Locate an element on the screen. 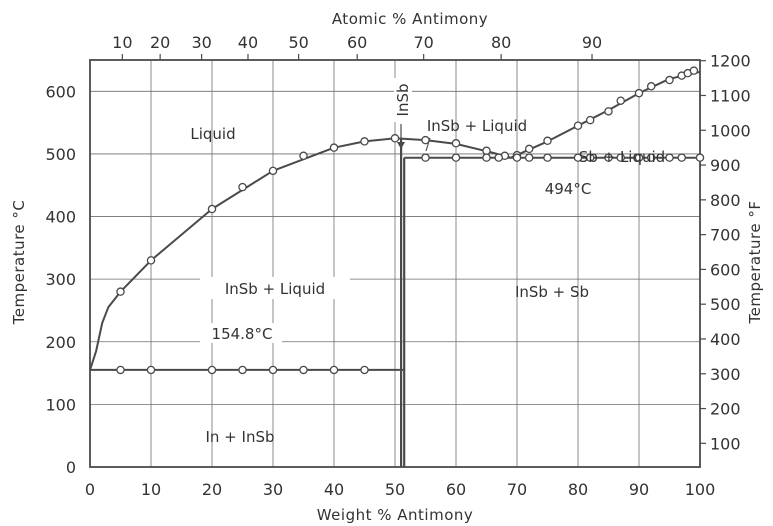  x2-tick-label: 70 is located at coordinates (423, 42).